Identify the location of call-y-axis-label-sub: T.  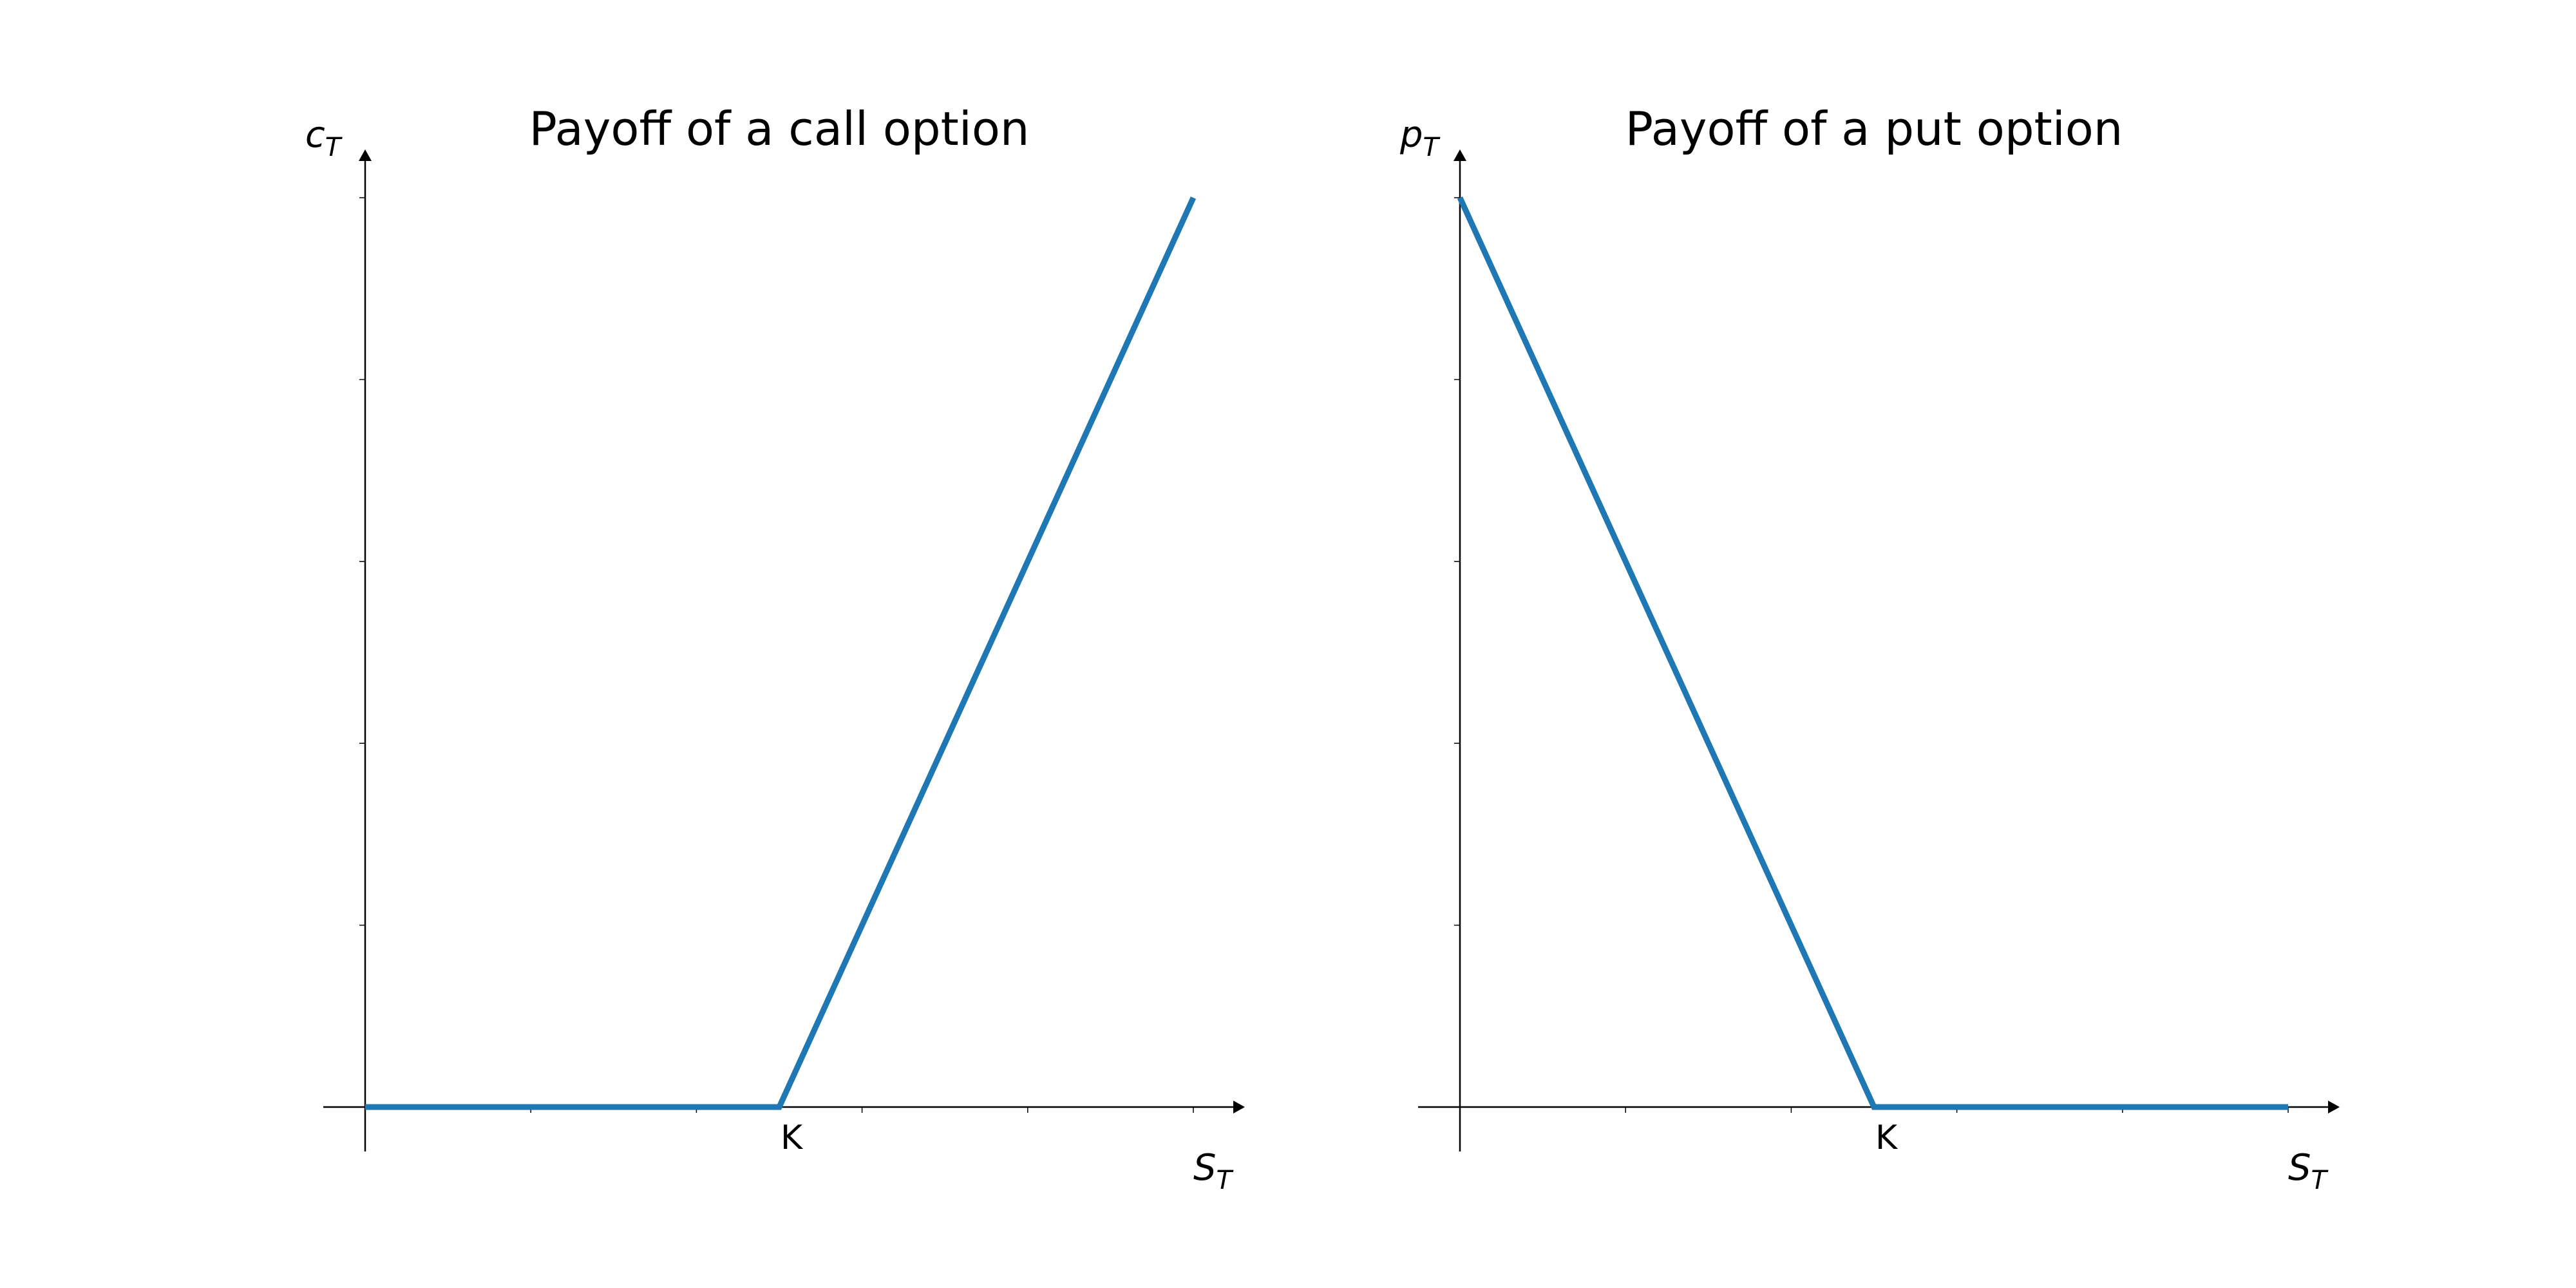
(334, 147).